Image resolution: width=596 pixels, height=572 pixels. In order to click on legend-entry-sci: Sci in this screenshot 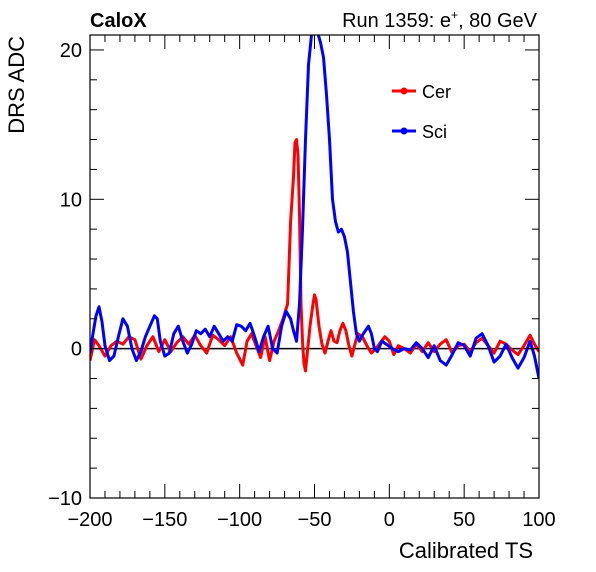, I will do `click(419, 132)`.